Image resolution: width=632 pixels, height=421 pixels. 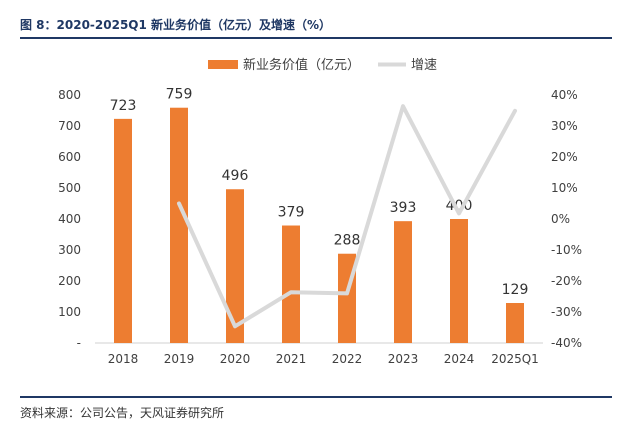 What do you see at coordinates (323, 359) in the screenshot?
I see `x-axis: 2018 2019 2020 2021 2022 2023 2024 2025Q1` at bounding box center [323, 359].